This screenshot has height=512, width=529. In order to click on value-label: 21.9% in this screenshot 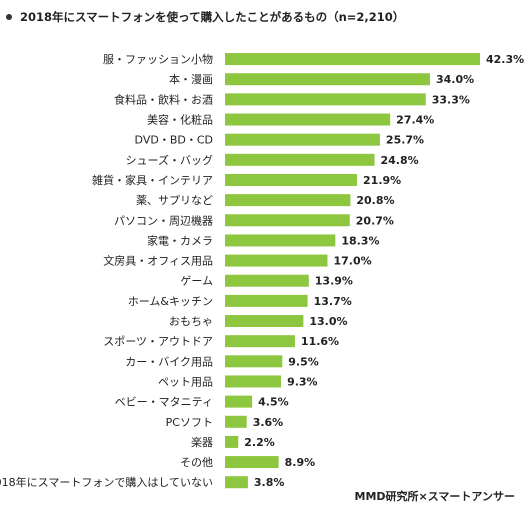, I will do `click(382, 180)`.